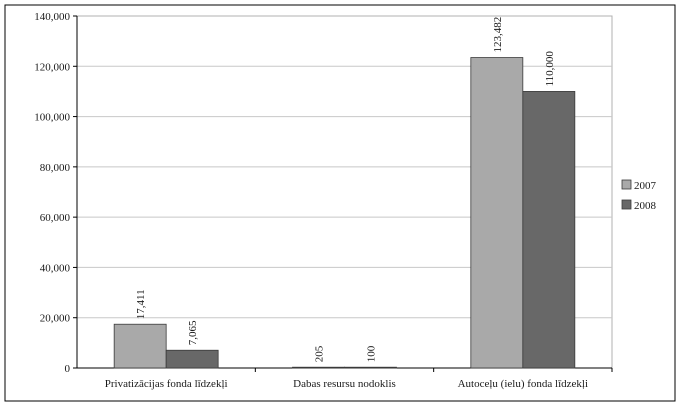 The height and width of the screenshot is (411, 680). What do you see at coordinates (639, 195) in the screenshot?
I see `legend: 2007 2008` at bounding box center [639, 195].